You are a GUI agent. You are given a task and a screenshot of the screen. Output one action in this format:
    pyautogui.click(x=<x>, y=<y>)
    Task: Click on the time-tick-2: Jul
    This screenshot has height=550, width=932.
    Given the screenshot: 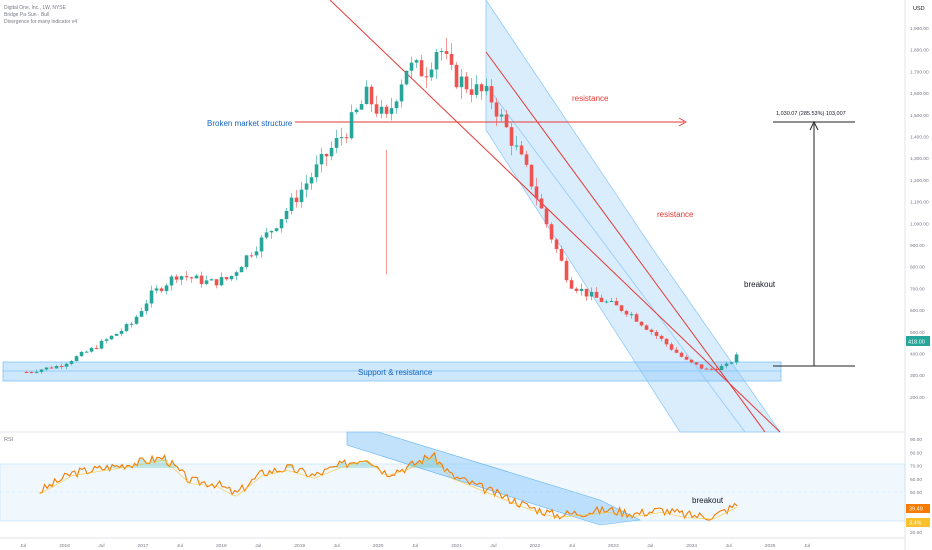 What is the action you would take?
    pyautogui.click(x=101, y=546)
    